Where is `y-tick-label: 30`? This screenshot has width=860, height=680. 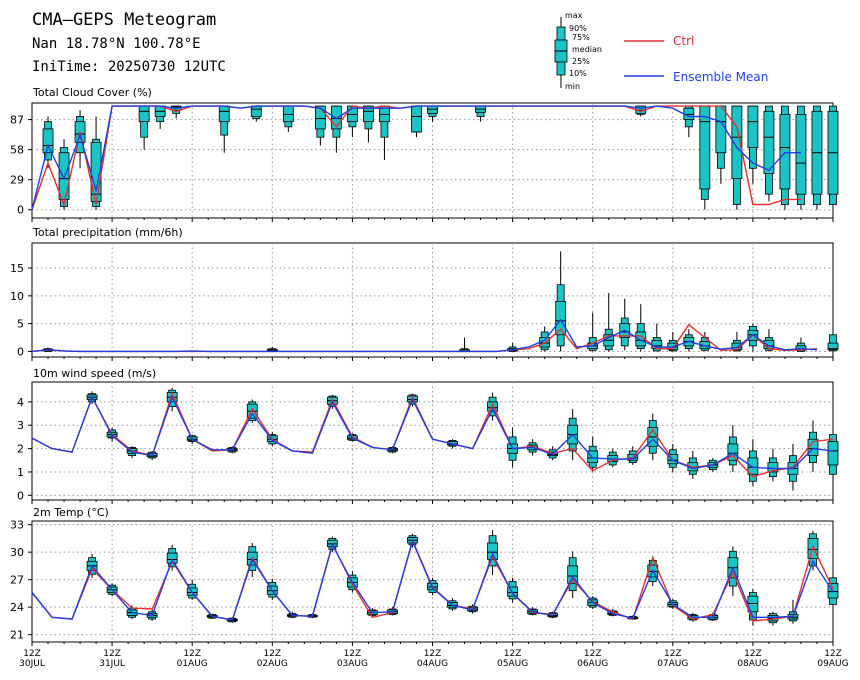 y-tick-label: 30 is located at coordinates (17, 552).